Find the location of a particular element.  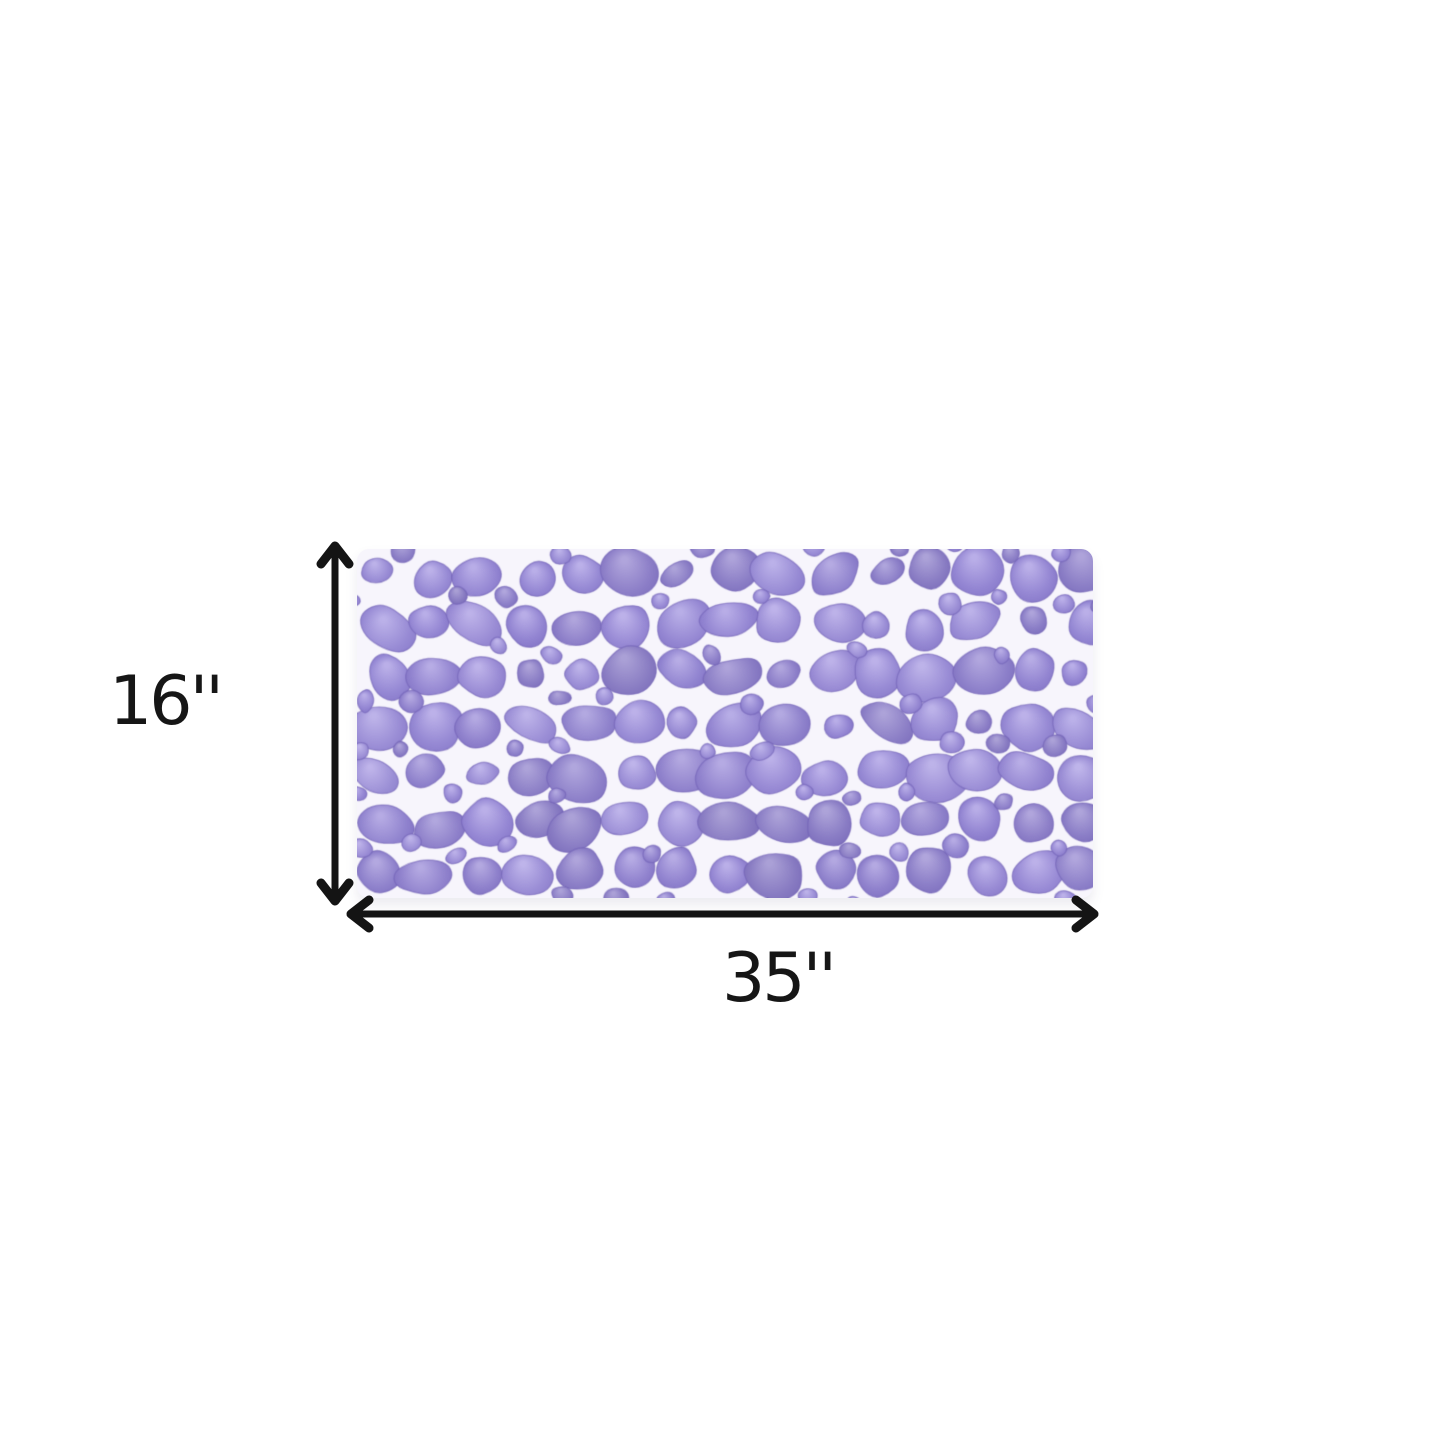

height-arrow is located at coordinates (335, 723).